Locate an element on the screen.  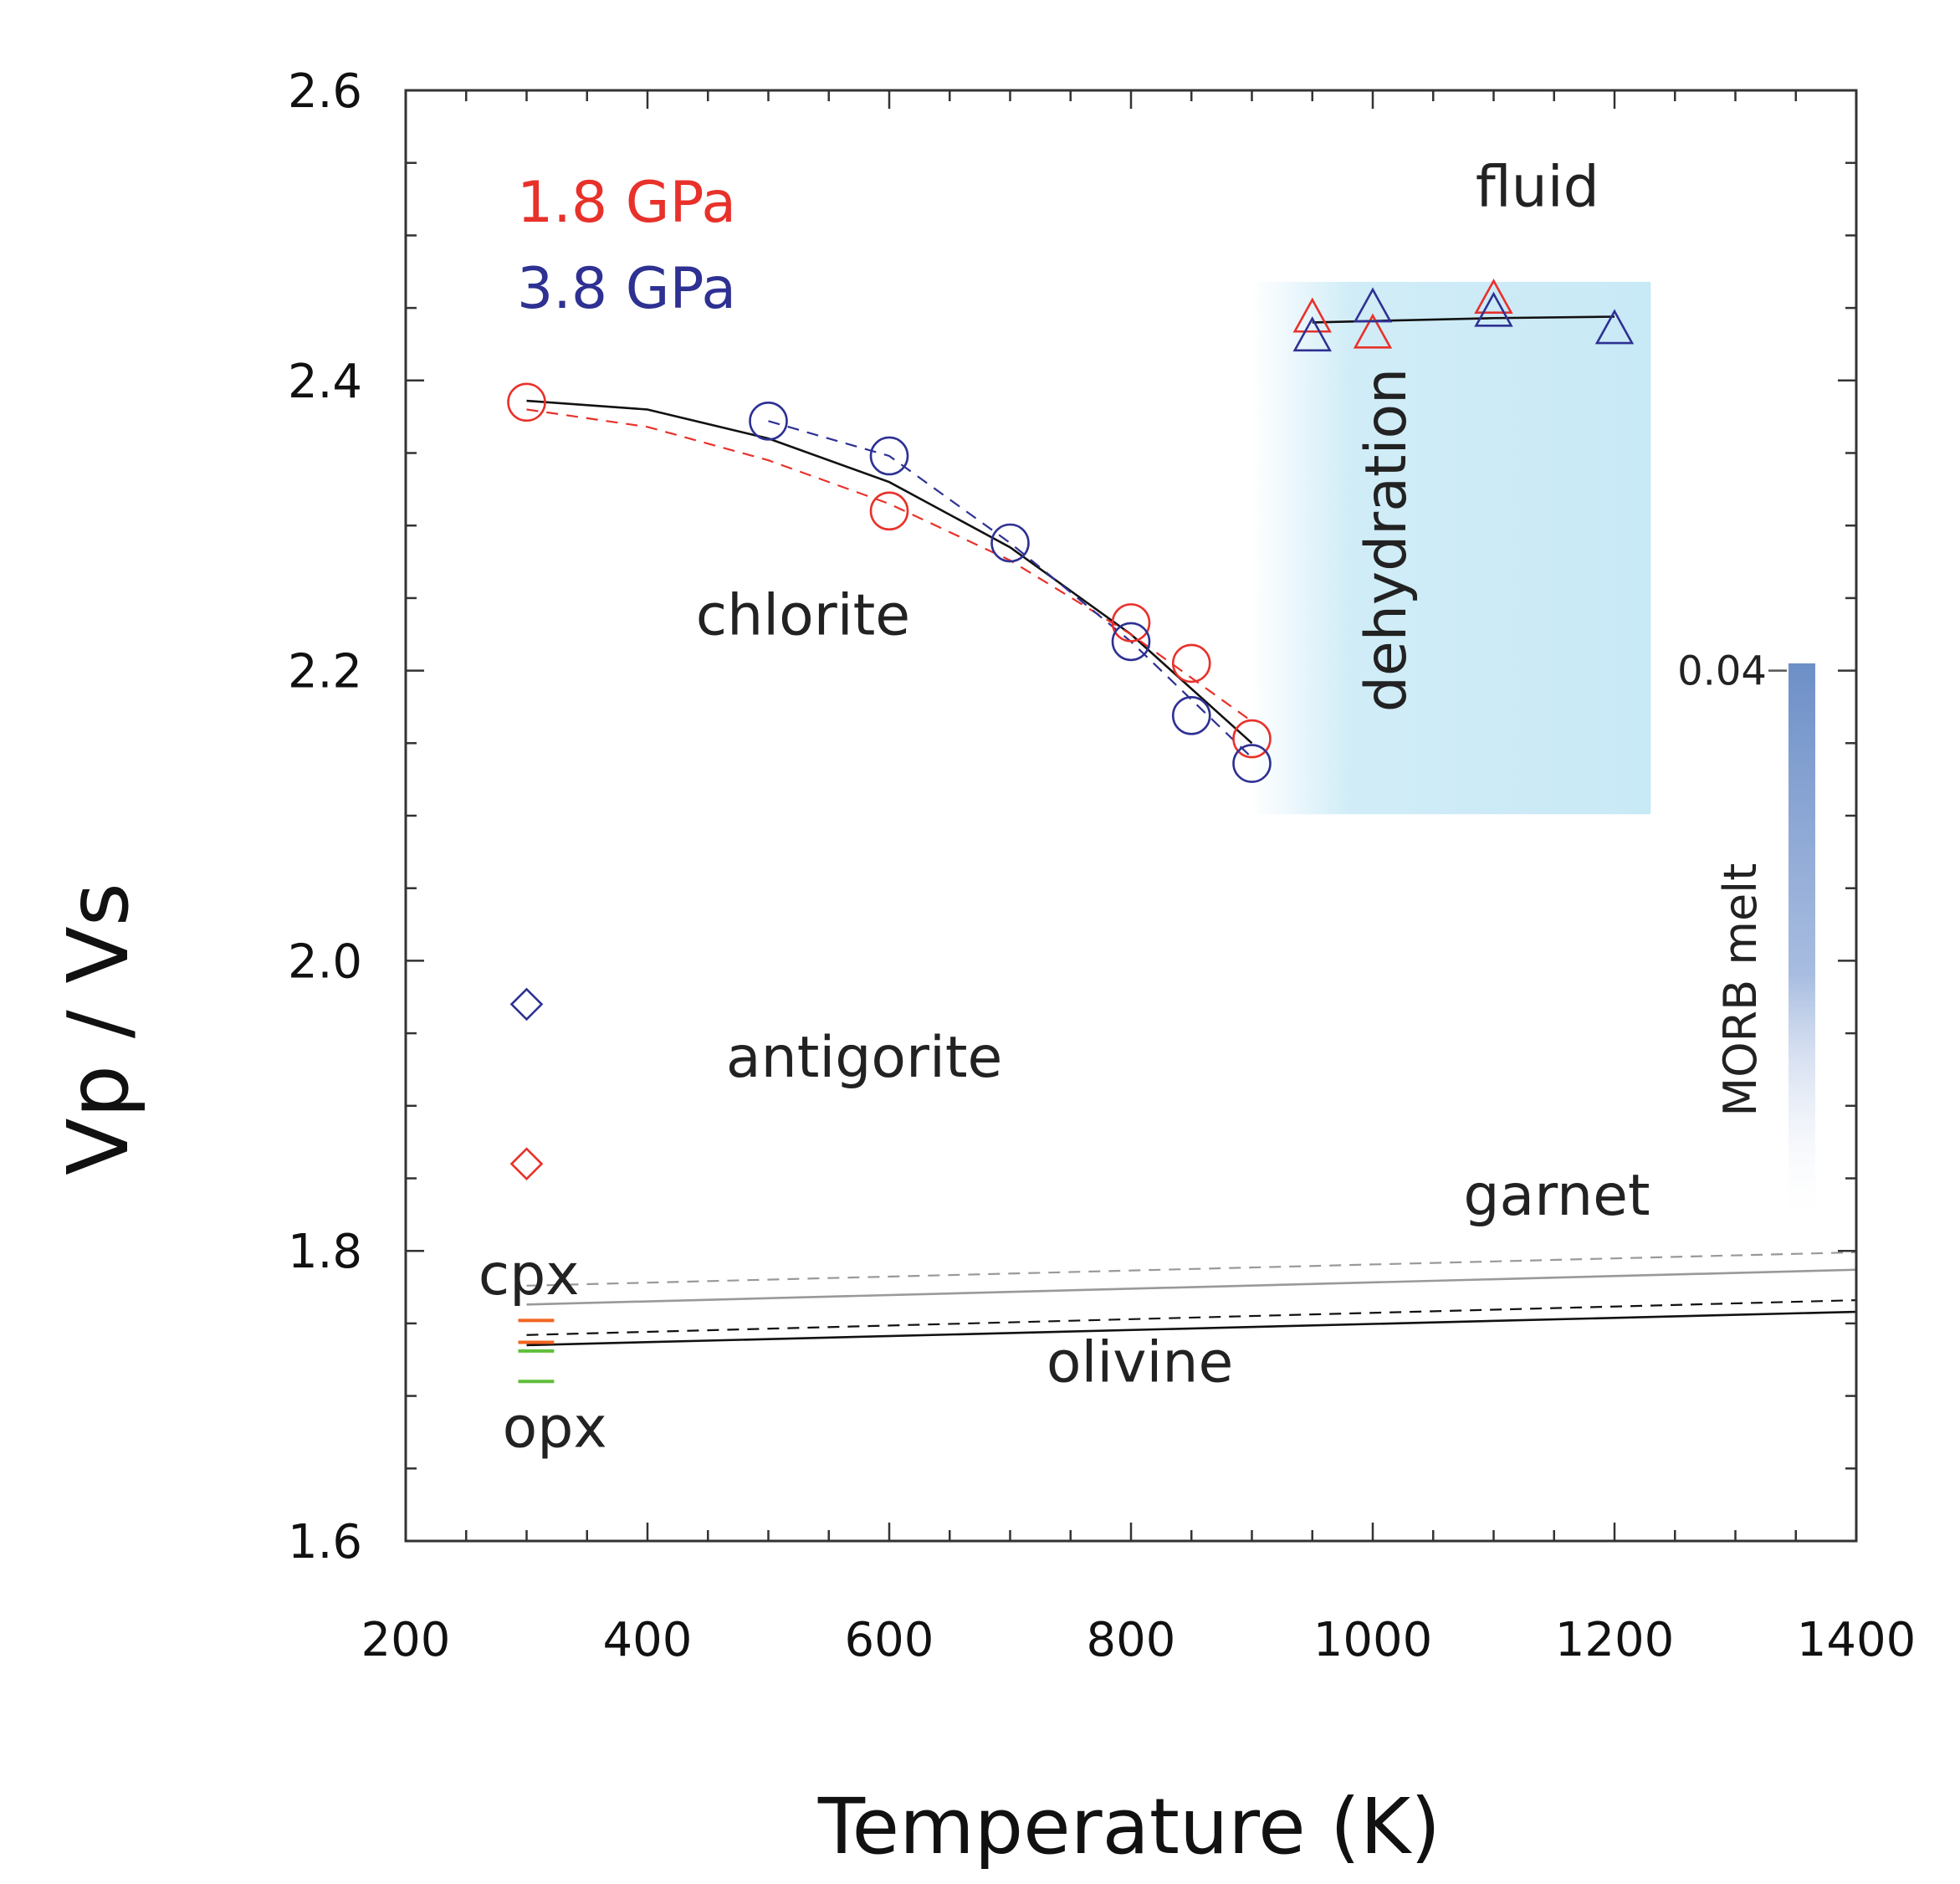
annotation-chlorite: chlorite is located at coordinates (803, 615).